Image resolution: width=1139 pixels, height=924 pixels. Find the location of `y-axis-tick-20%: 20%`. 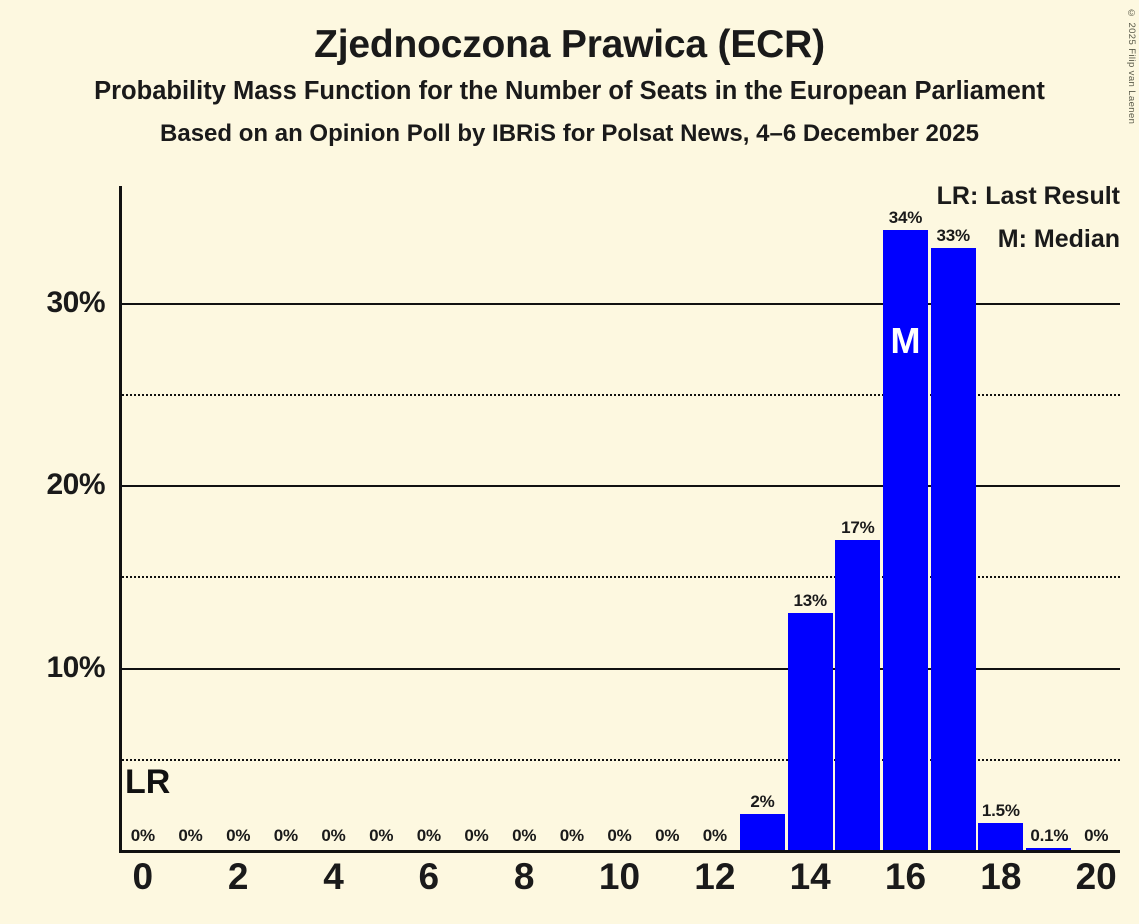

y-axis-tick-20%: 20% is located at coordinates (75, 485).